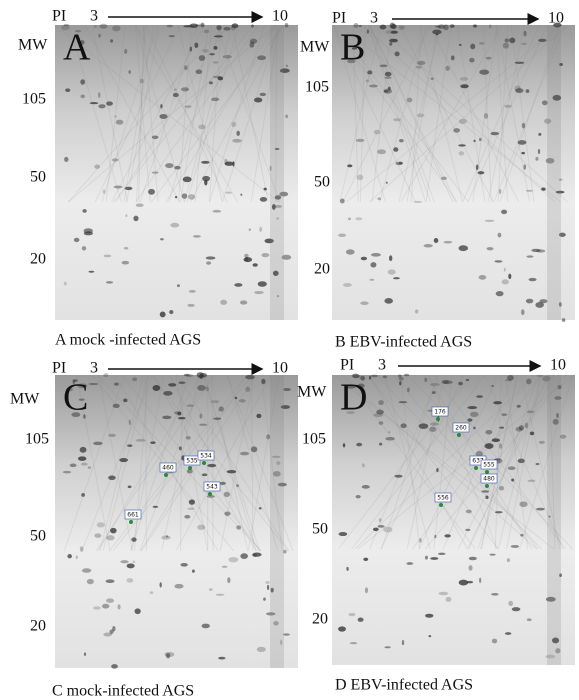 This screenshot has width=579, height=700. I want to click on mw-label: MW, so click(33, 45).